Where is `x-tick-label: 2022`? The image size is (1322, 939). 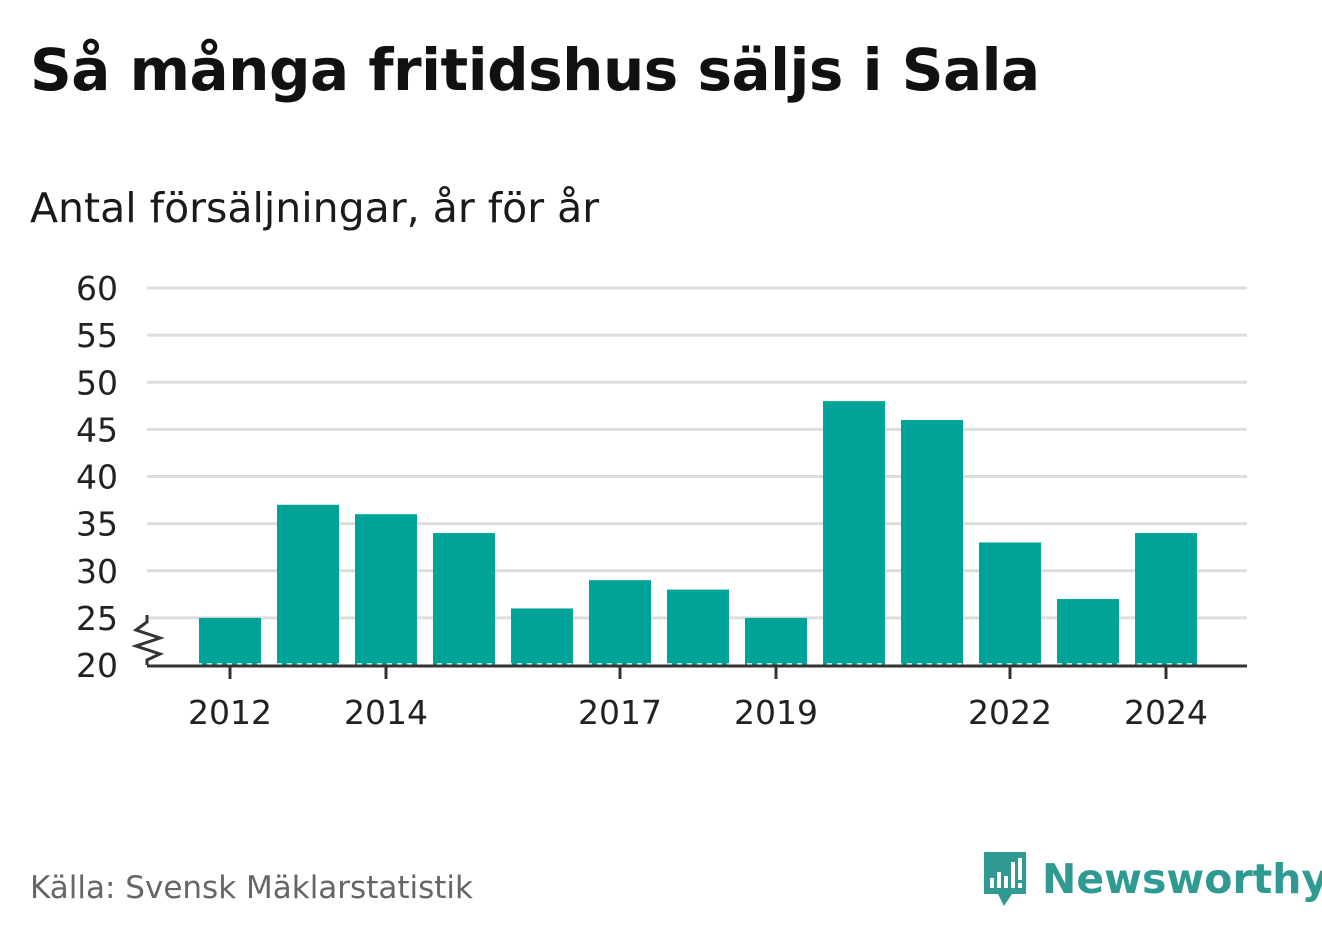
x-tick-label: 2022 is located at coordinates (1010, 712).